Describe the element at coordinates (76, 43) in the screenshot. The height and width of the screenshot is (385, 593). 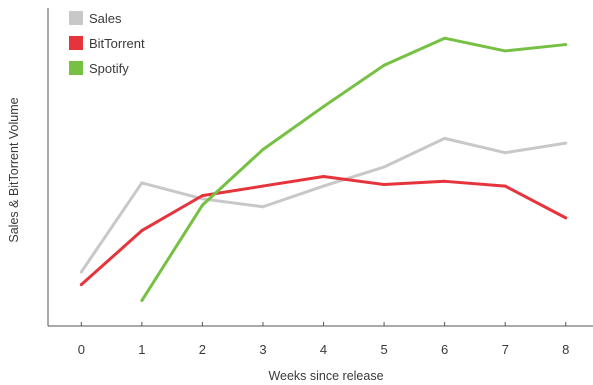
I see `legend-swatch-bittorrent` at that location.